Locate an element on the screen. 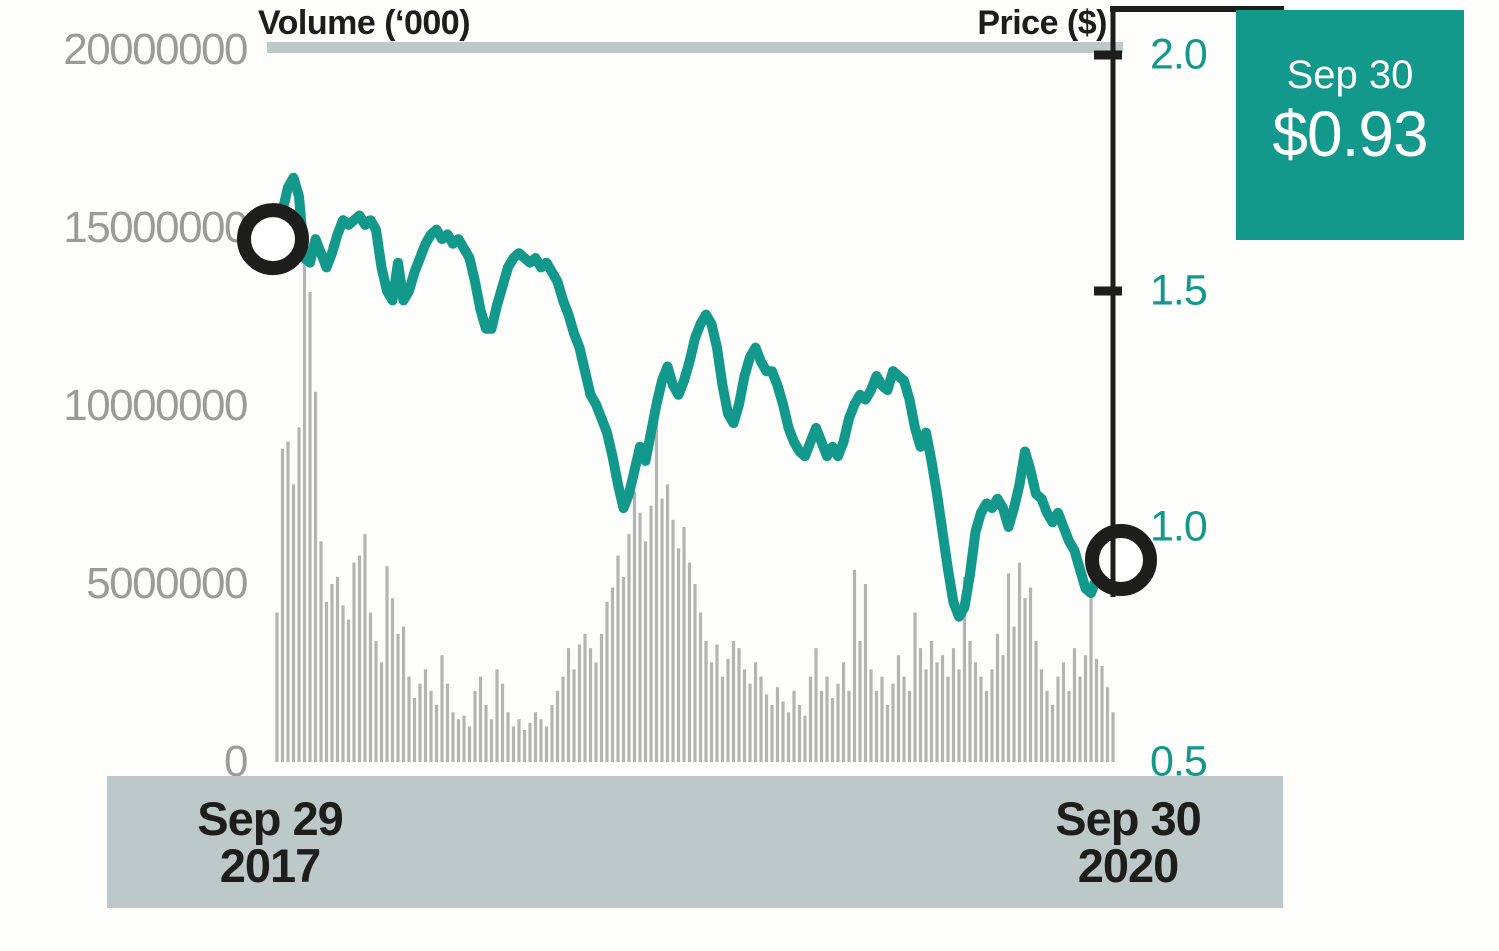 The image size is (1499, 951). volume-tick-10000000: 10000000 is located at coordinates (155, 405).